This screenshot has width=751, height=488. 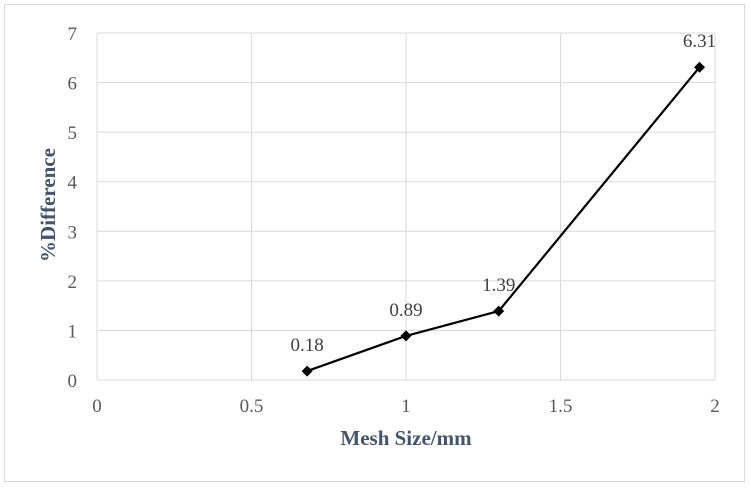 What do you see at coordinates (73, 133) in the screenshot?
I see `y-tick-label: 5` at bounding box center [73, 133].